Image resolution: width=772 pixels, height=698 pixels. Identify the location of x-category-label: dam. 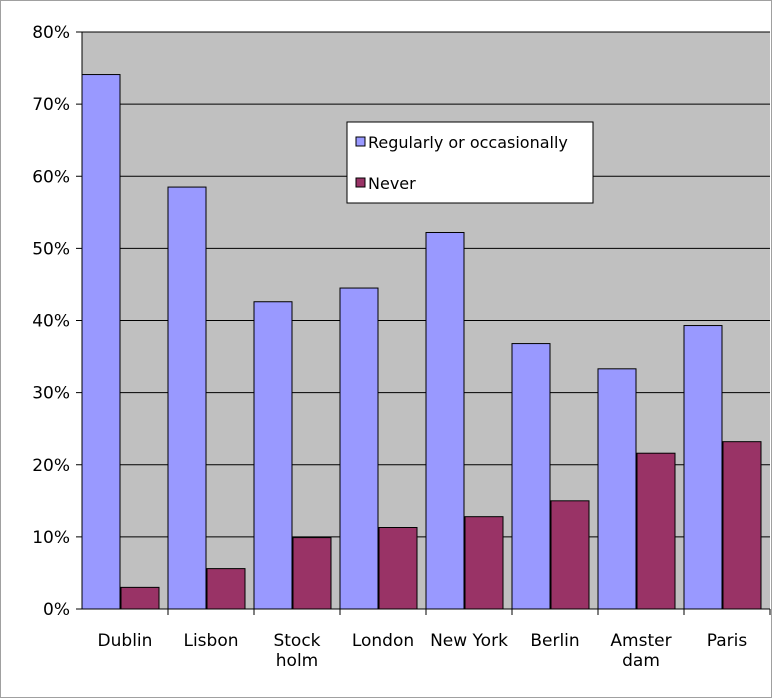
(641, 661).